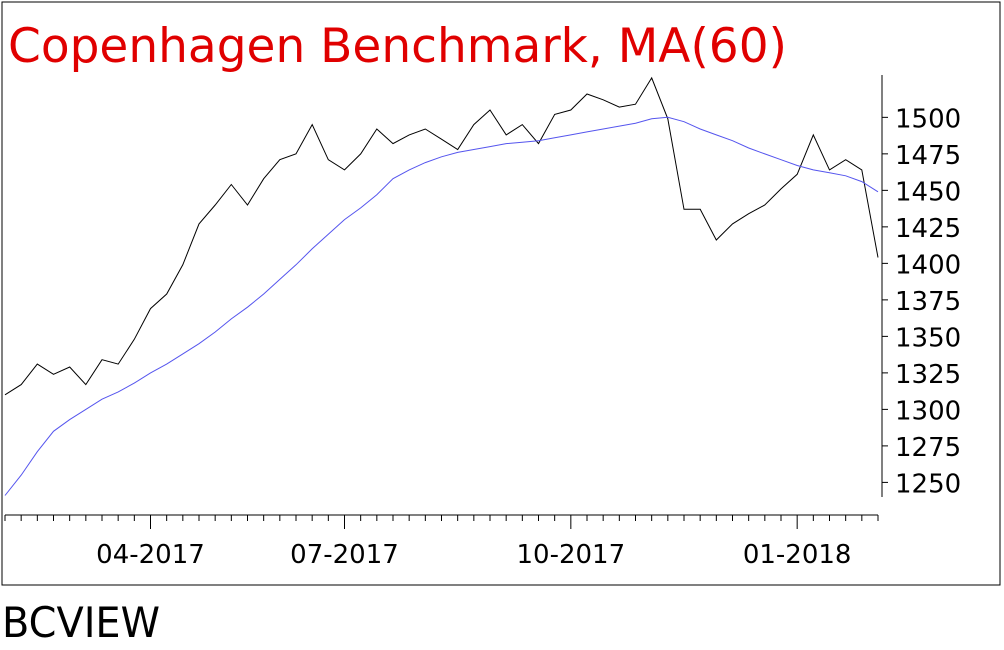  I want to click on y-tick-label: 1275, so click(928, 448).